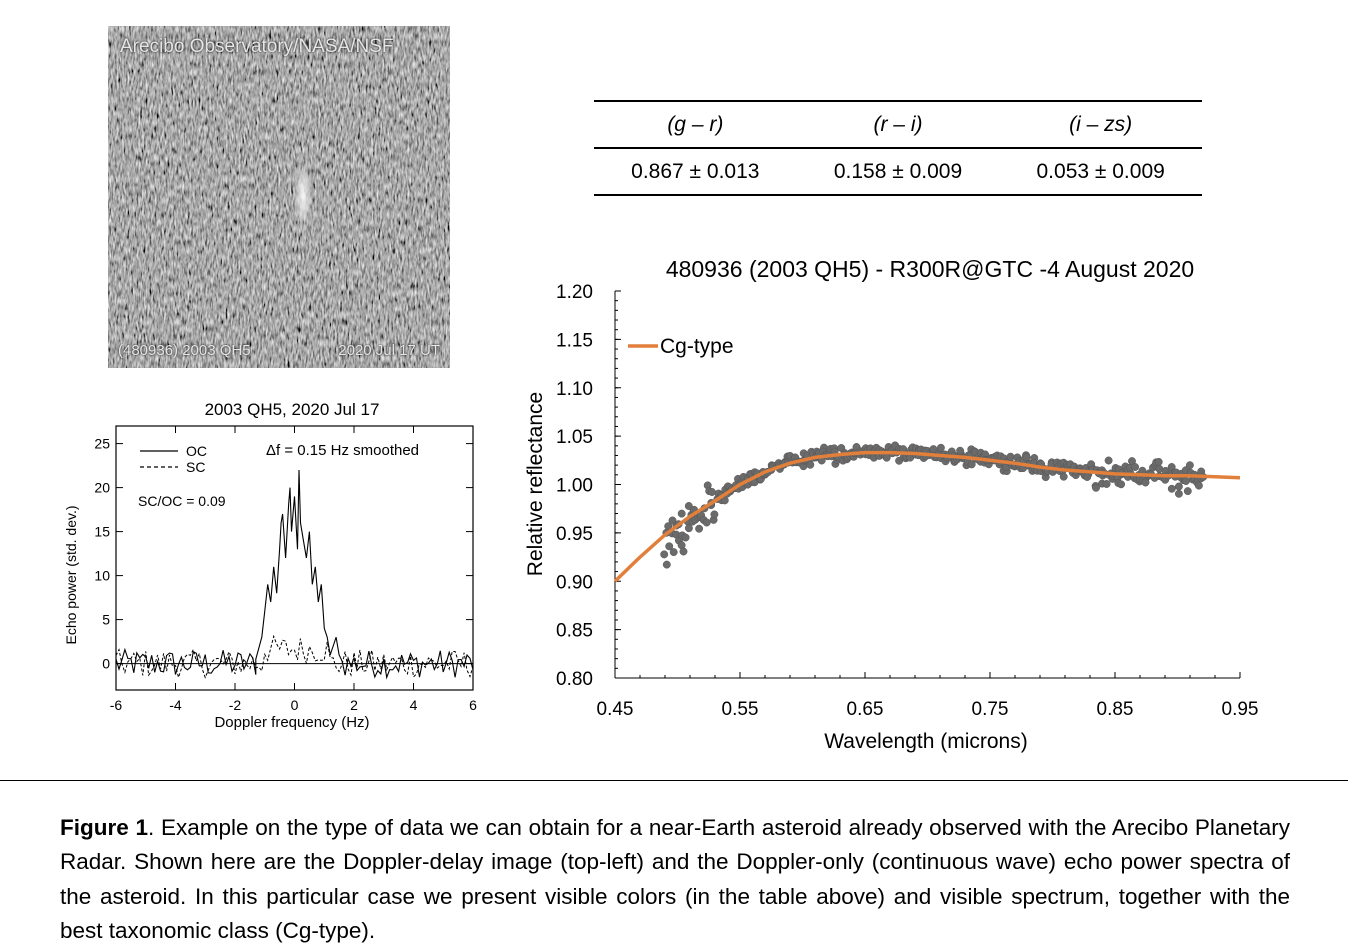 This screenshot has width=1348, height=949. What do you see at coordinates (175, 705) in the screenshot?
I see `echo-x-tick-label: -4` at bounding box center [175, 705].